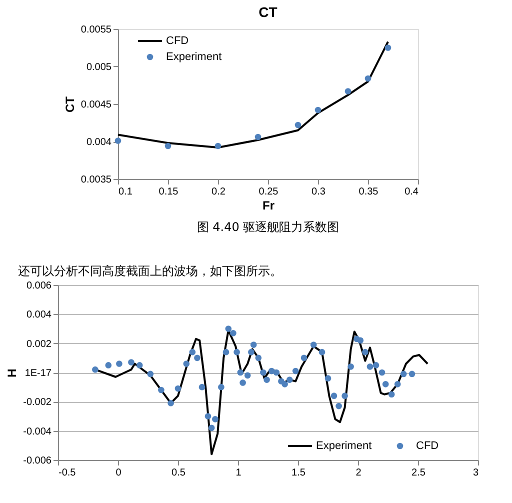  Describe the element at coordinates (119, 473) in the screenshot. I see `x-tick-label: 0` at that location.